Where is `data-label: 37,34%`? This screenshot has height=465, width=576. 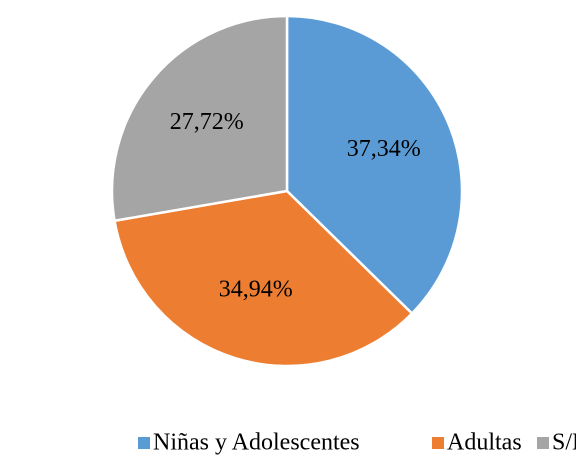
data-label: 37,34% is located at coordinates (384, 149).